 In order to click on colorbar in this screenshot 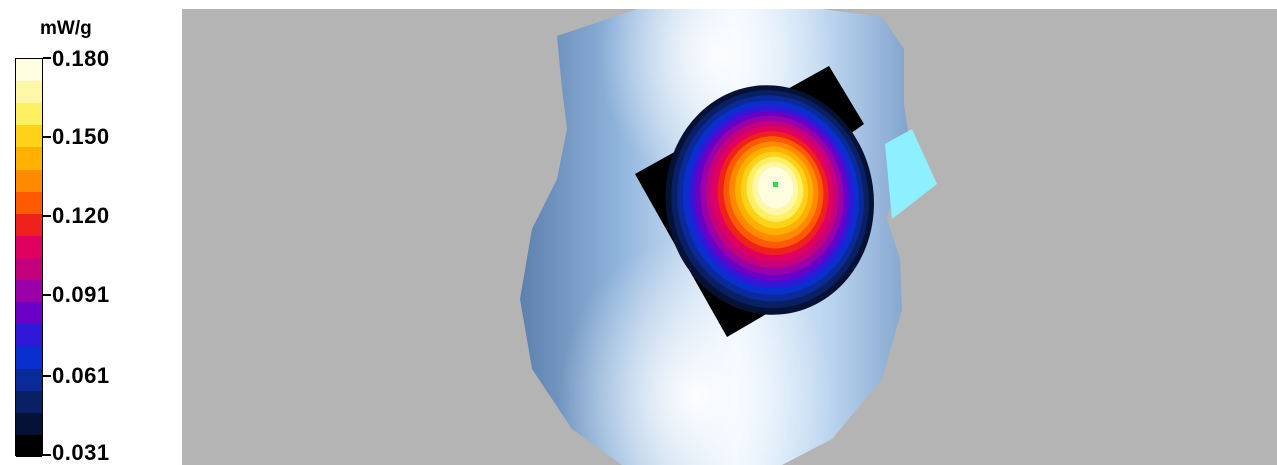, I will do `click(29, 258)`.